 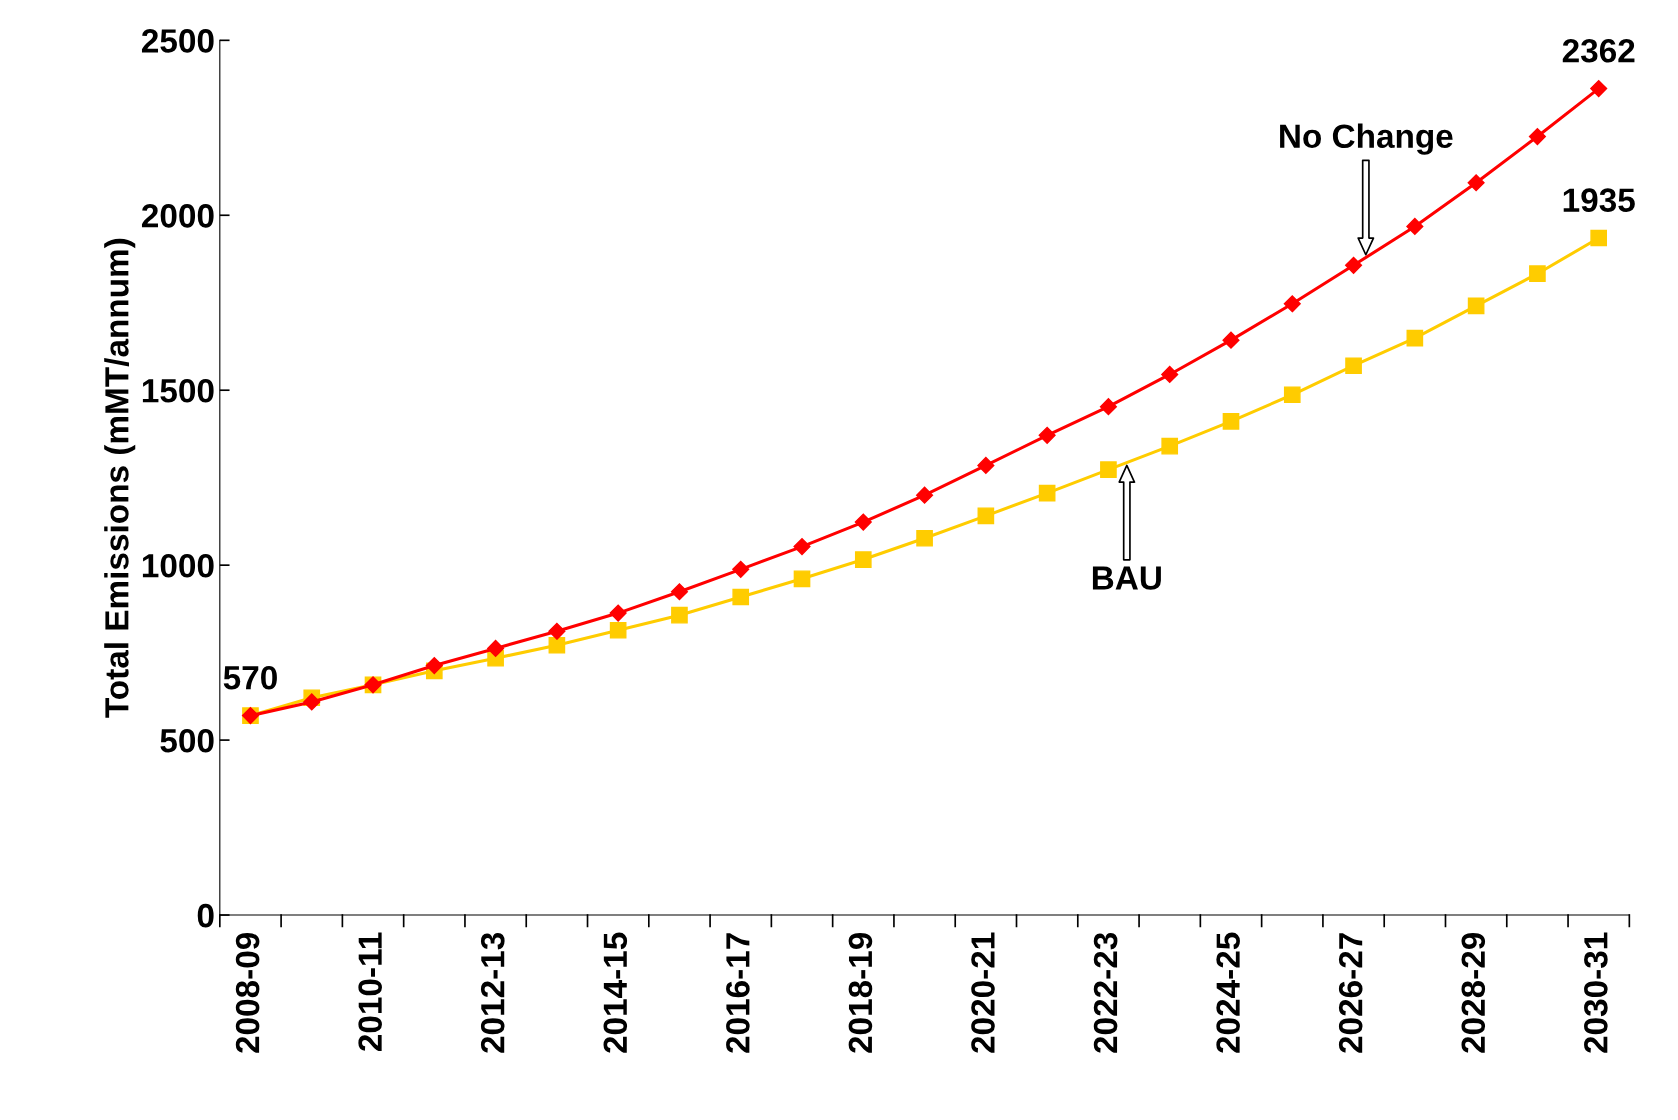 What do you see at coordinates (615, 992) in the screenshot?
I see `x-tick-label: 2014-15` at bounding box center [615, 992].